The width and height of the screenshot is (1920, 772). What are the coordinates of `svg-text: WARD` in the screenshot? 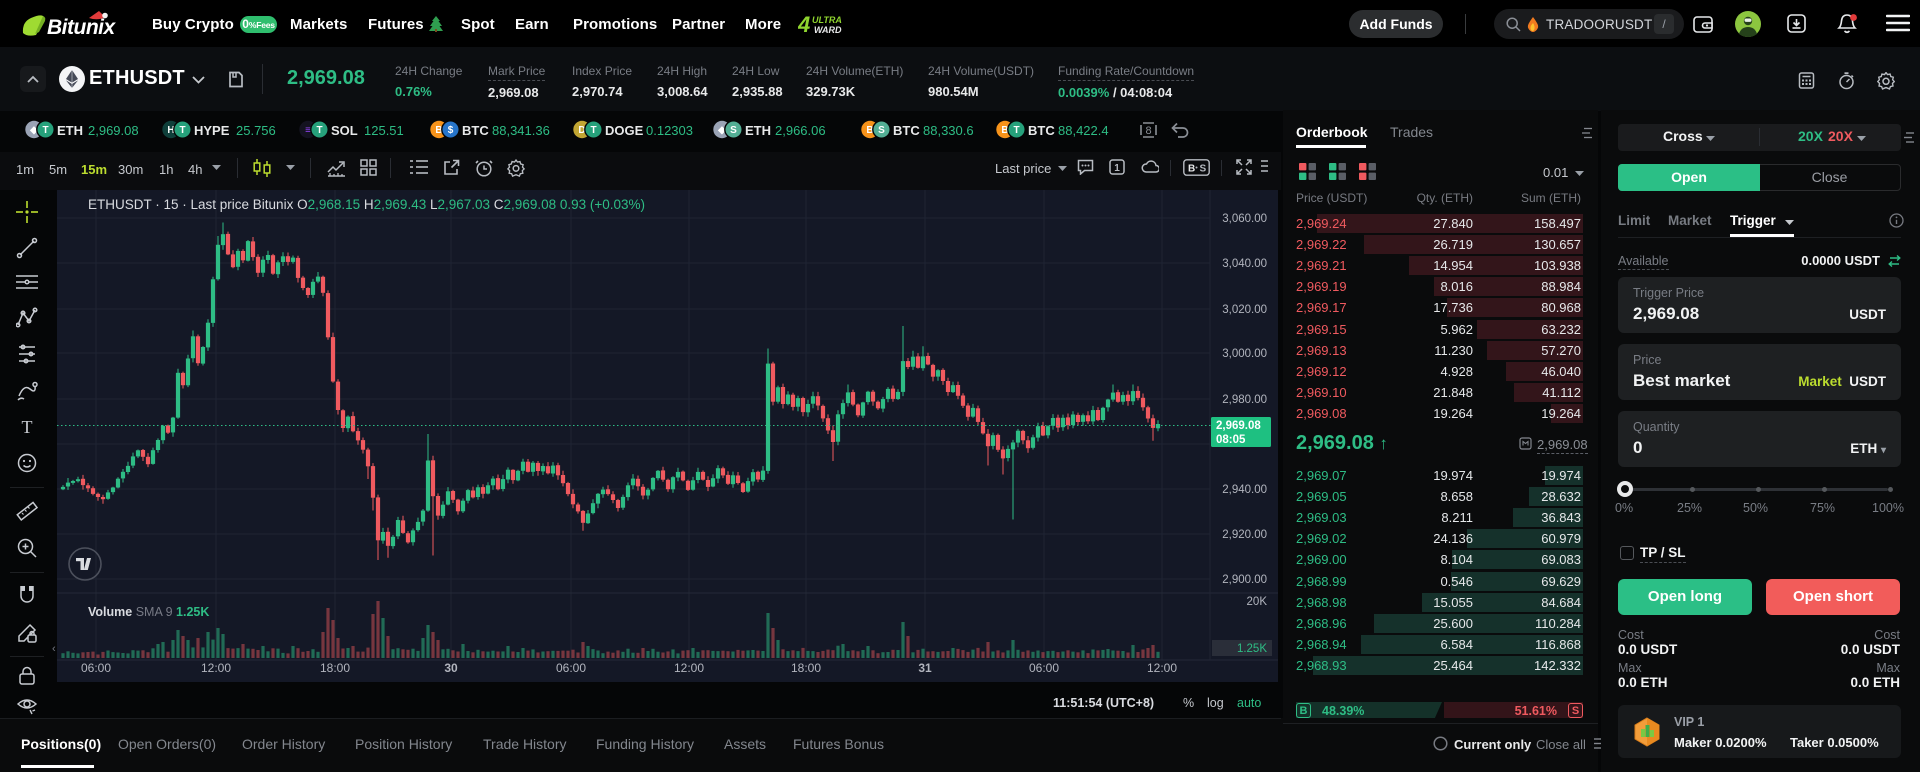 It's located at (828, 30).